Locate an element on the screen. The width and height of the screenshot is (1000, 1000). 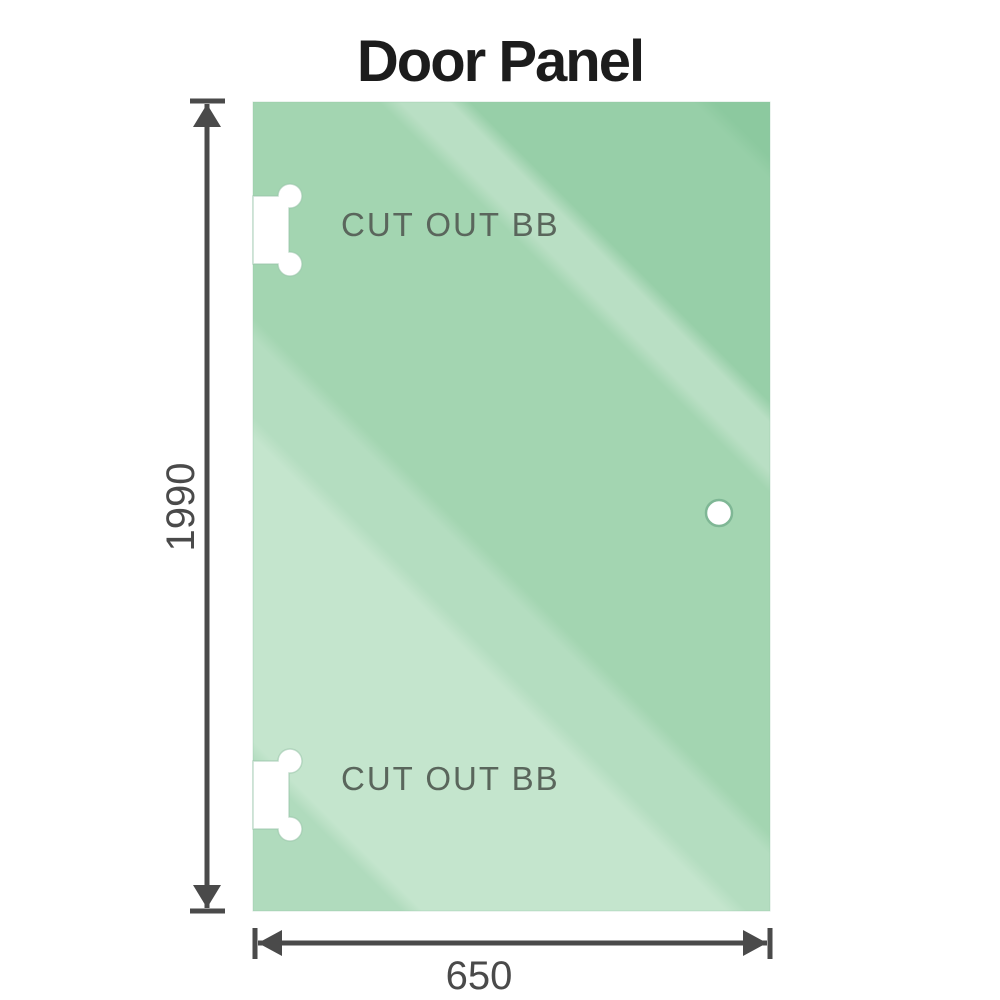
arrow-up-icon is located at coordinates (207, 115).